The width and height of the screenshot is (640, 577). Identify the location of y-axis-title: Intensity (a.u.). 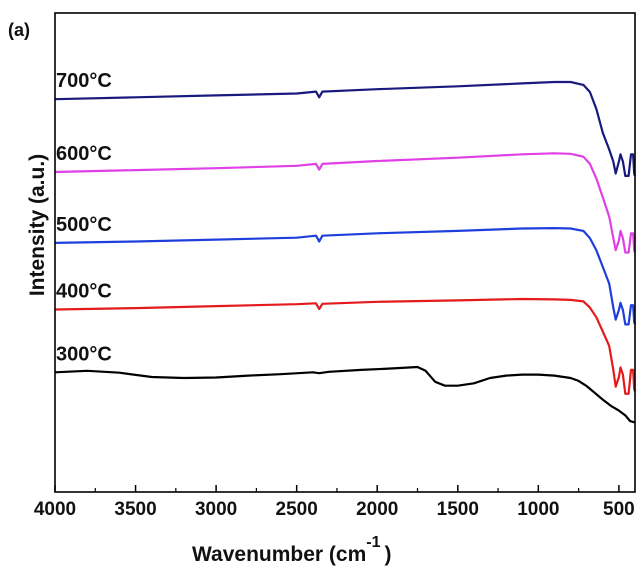
(37, 225).